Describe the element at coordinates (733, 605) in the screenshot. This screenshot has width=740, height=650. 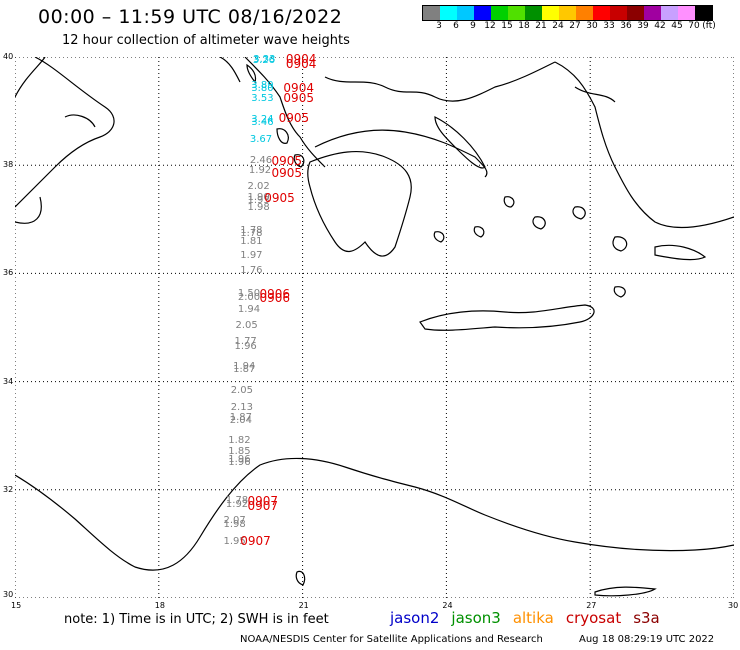
I see `longitude-tick-label: 30` at that location.